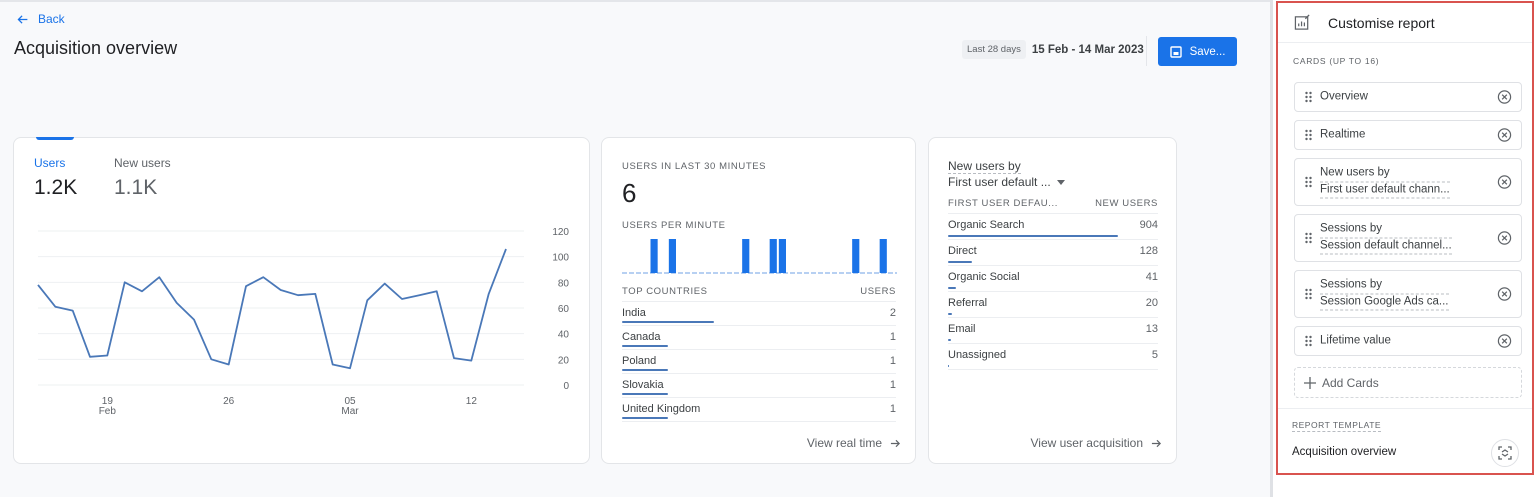 This screenshot has height=497, width=1536. I want to click on svg-text: 60, so click(564, 309).